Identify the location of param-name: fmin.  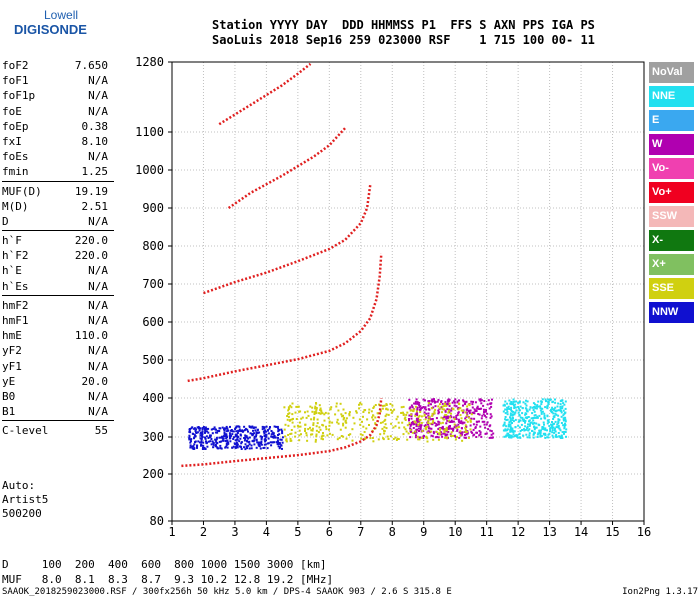
(15, 172).